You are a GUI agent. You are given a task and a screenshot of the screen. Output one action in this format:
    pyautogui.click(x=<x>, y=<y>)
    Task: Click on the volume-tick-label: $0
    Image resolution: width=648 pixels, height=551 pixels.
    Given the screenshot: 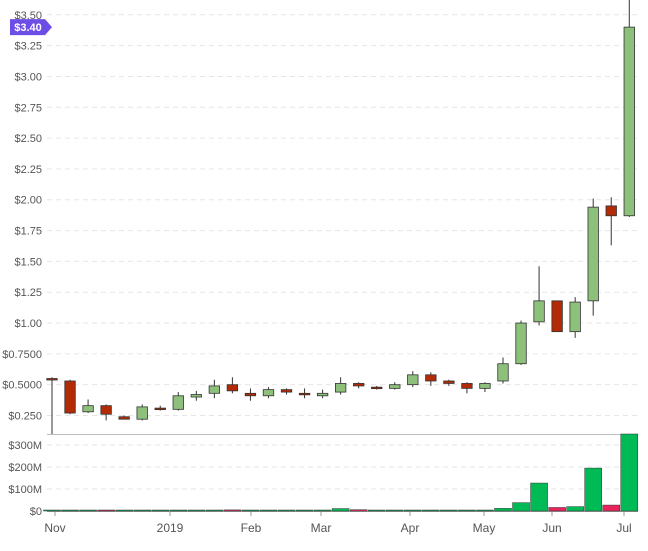 What is the action you would take?
    pyautogui.click(x=36, y=512)
    